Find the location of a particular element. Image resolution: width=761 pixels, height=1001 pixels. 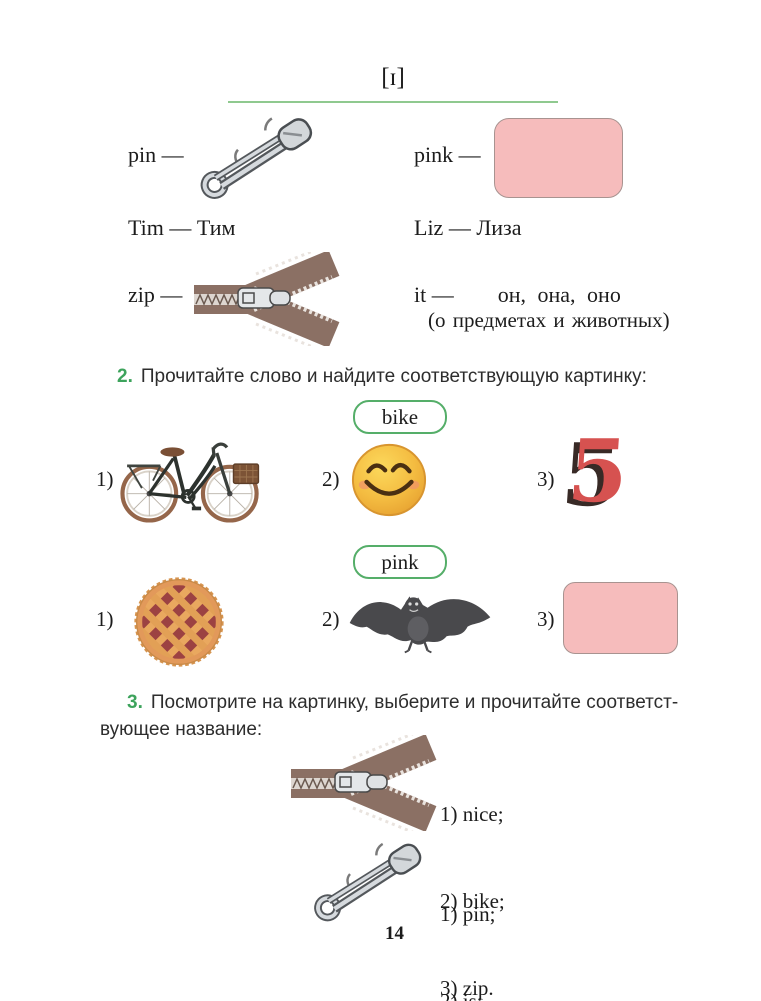

phonetic-heading: [ɪ] is located at coordinates (393, 77).